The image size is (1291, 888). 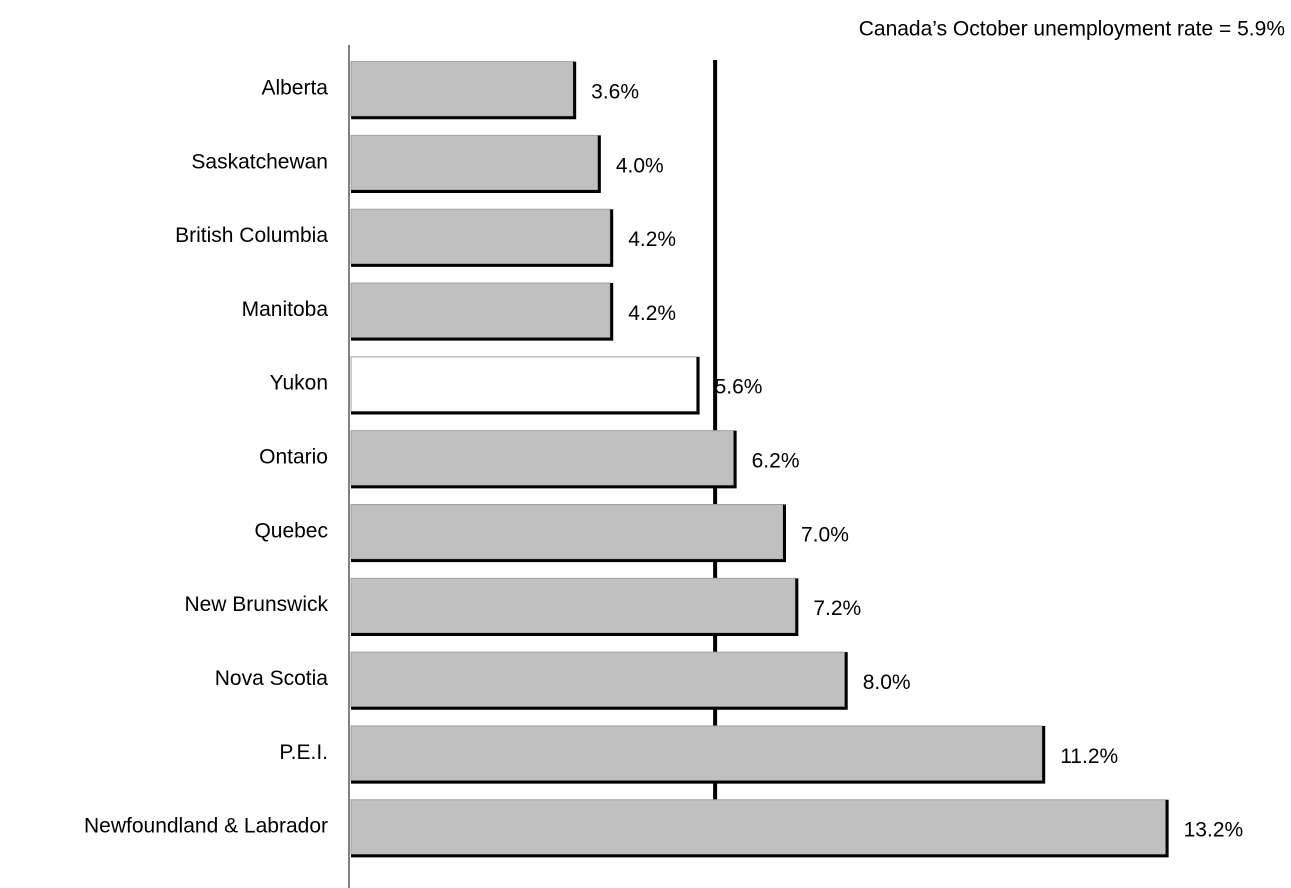 What do you see at coordinates (776, 461) in the screenshot?
I see `value-label: 6.2%` at bounding box center [776, 461].